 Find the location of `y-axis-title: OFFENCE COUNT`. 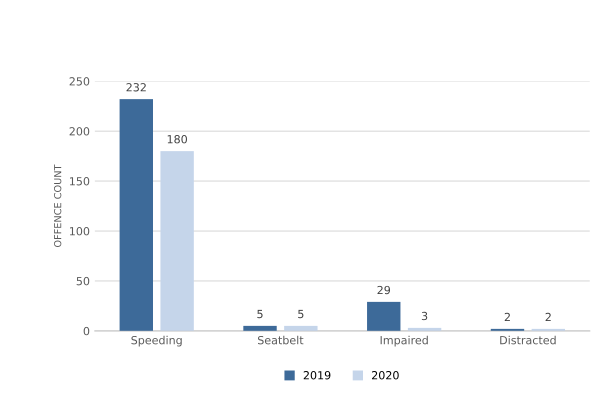

y-axis-title: OFFENCE COUNT is located at coordinates (58, 206).